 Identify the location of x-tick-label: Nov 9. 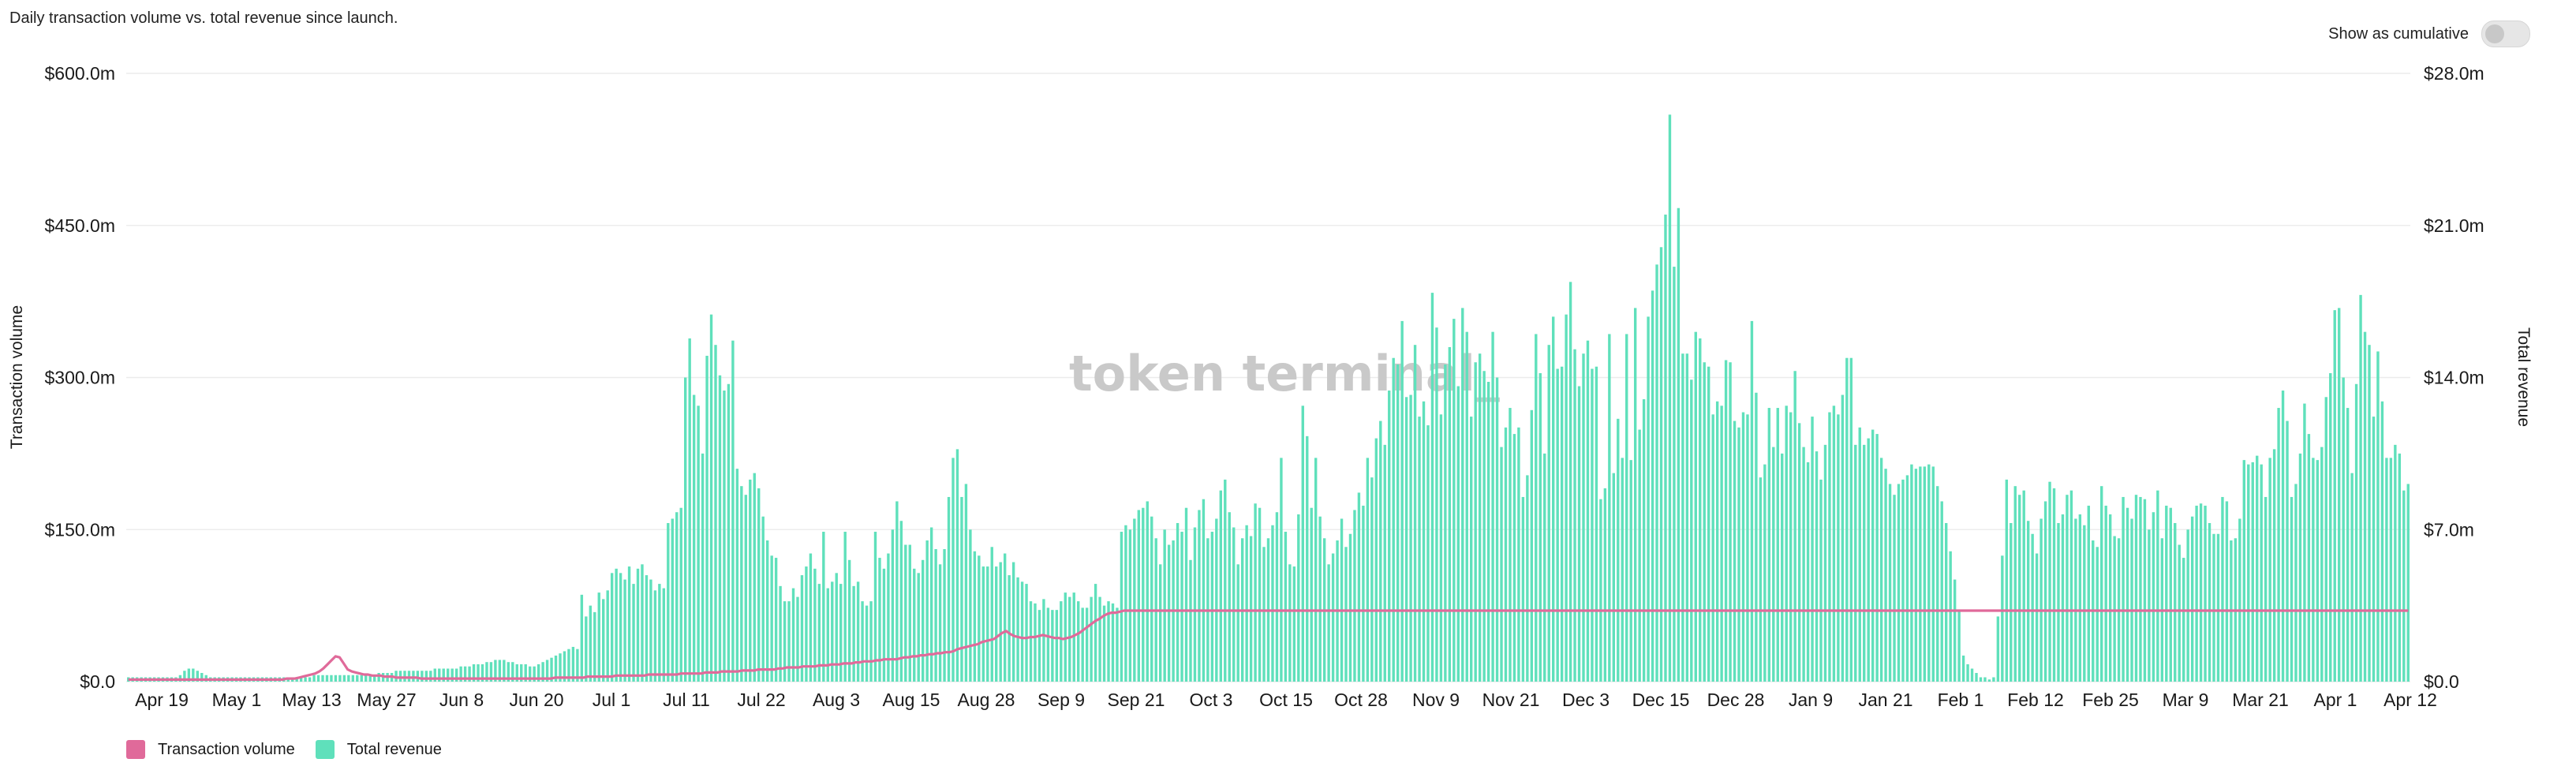
(1436, 700).